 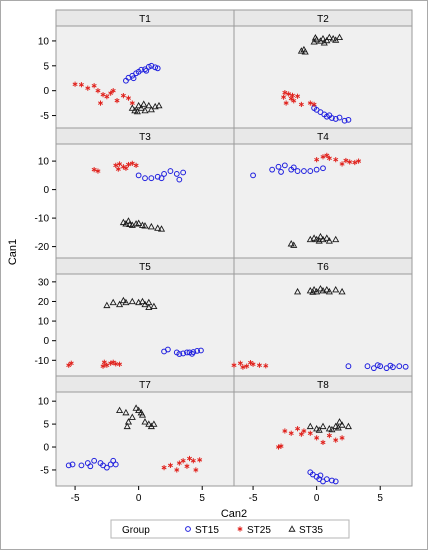 I want to click on y-axis-title: Can1, so click(x=13, y=252).